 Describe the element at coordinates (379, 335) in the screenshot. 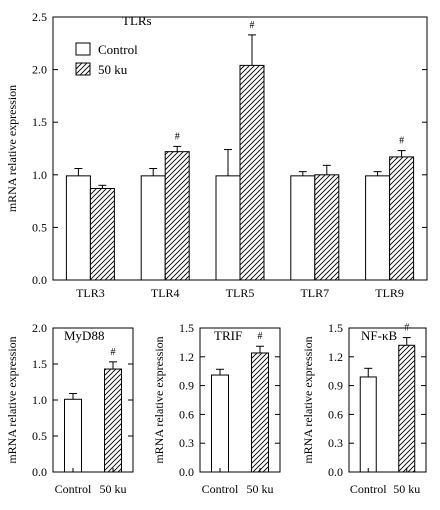

I see `panel-title: NF-κB` at that location.